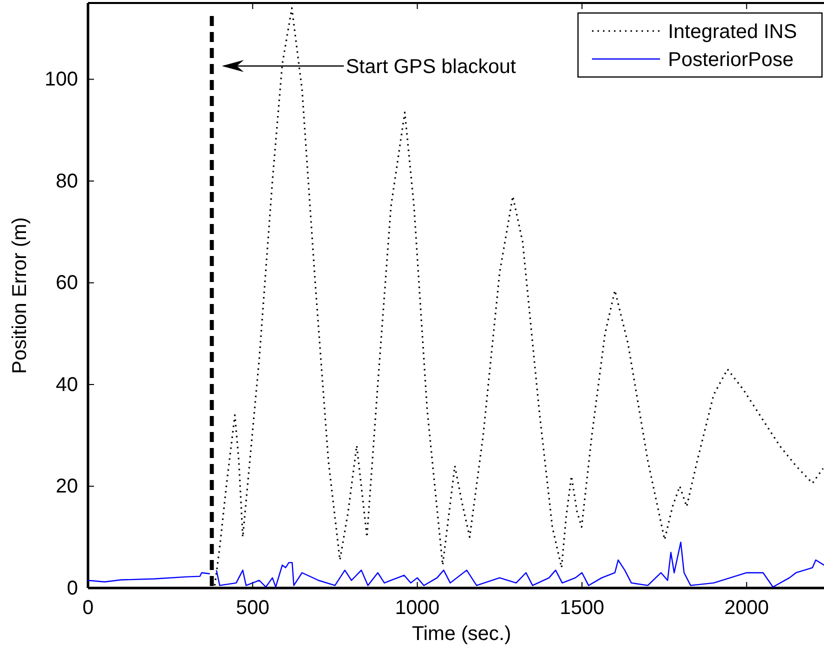  Describe the element at coordinates (72, 588) in the screenshot. I see `y-tick-label: 0` at that location.